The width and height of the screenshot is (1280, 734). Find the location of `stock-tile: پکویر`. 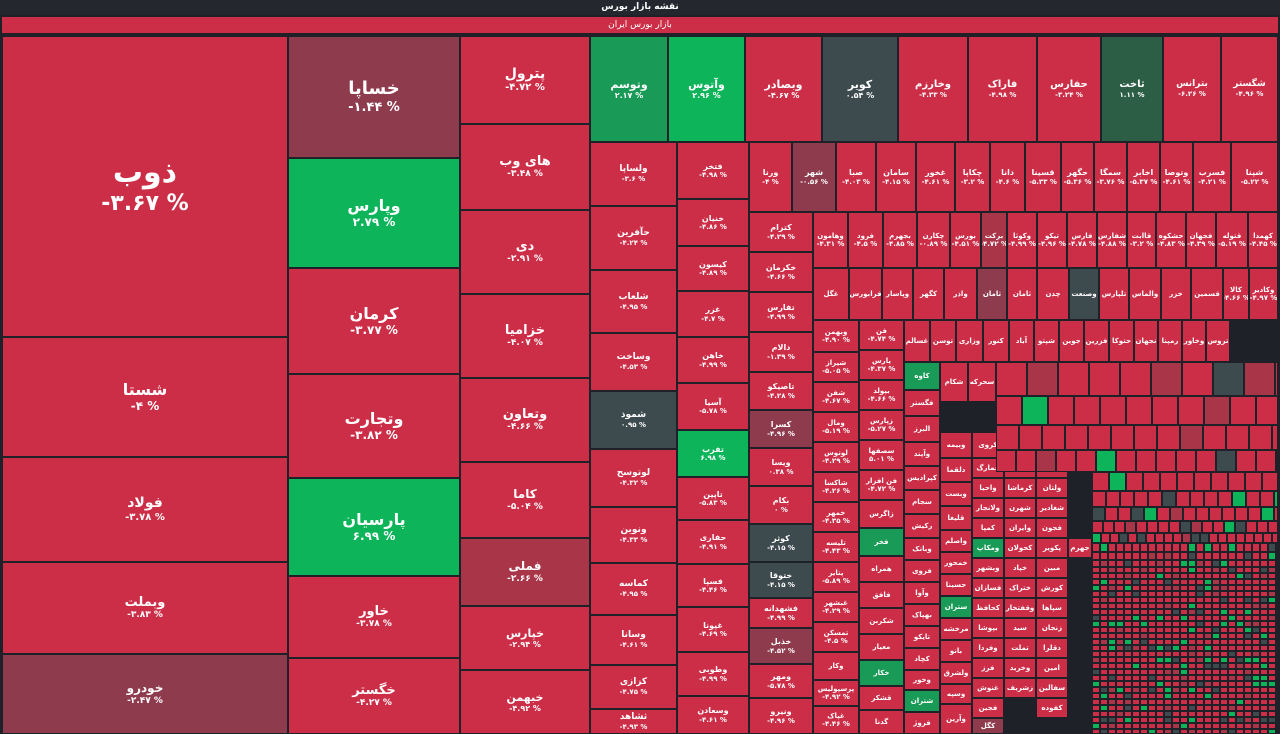

stock-tile: پکویر is located at coordinates (1052, 548).